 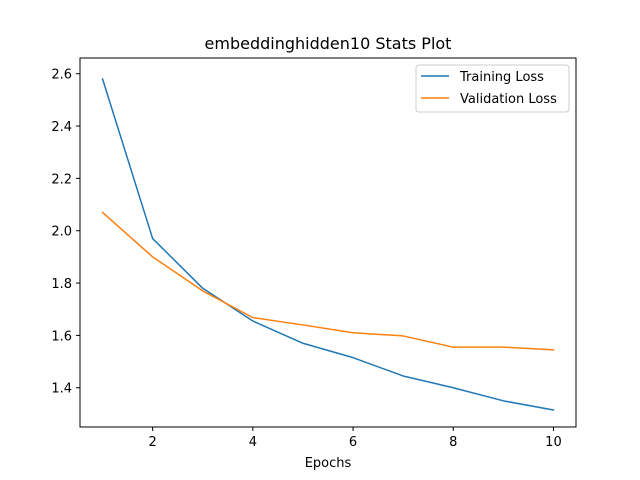 What do you see at coordinates (328, 463) in the screenshot?
I see `x-axis-title: Epochs` at bounding box center [328, 463].